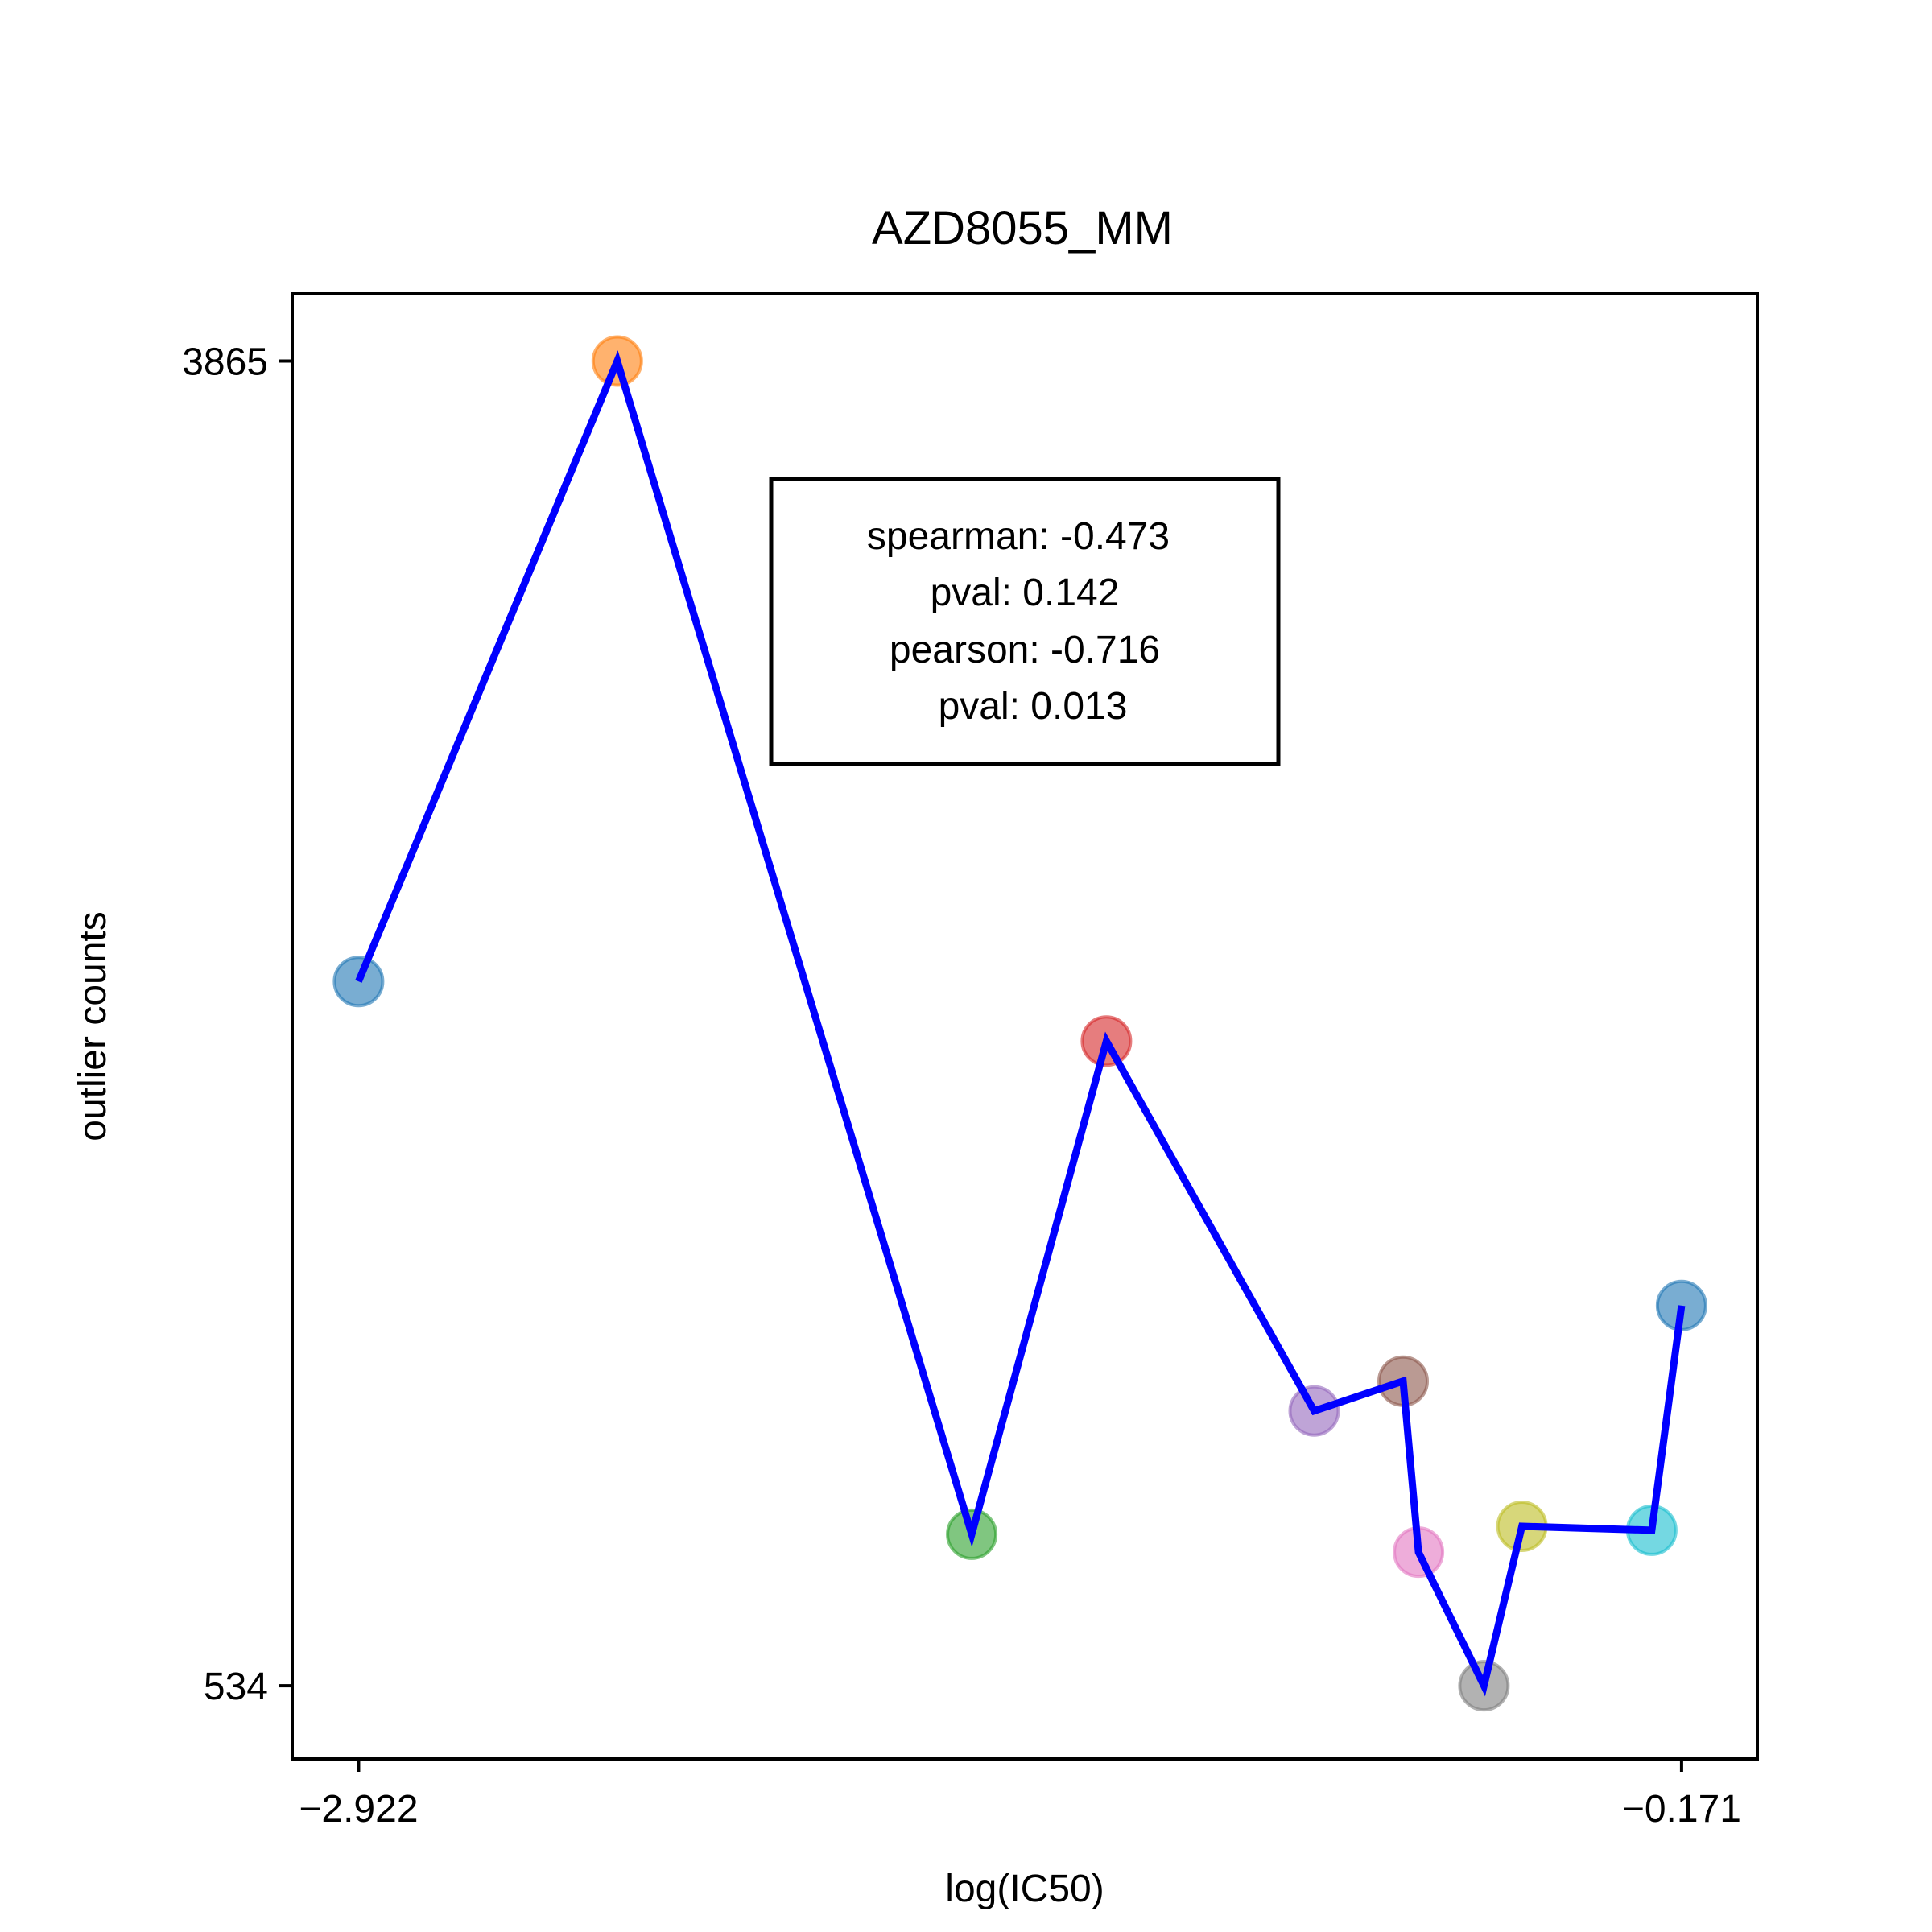 The width and height of the screenshot is (1932, 1932). What do you see at coordinates (1025, 650) in the screenshot?
I see `stats-line-pearson: pearson: -0.716` at bounding box center [1025, 650].